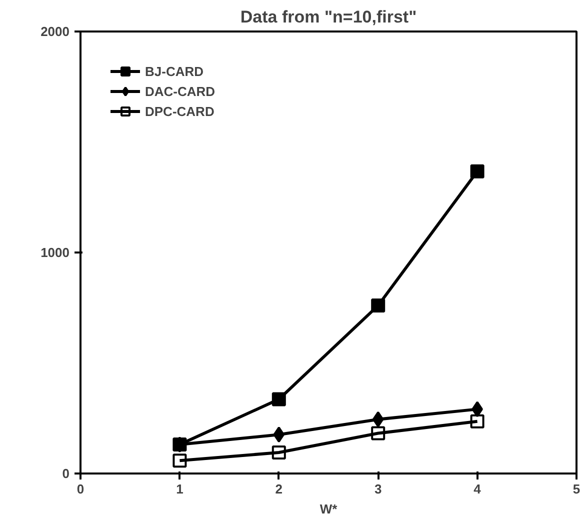 This screenshot has width=588, height=519. I want to click on y-tick-label: 1000, so click(55, 252).